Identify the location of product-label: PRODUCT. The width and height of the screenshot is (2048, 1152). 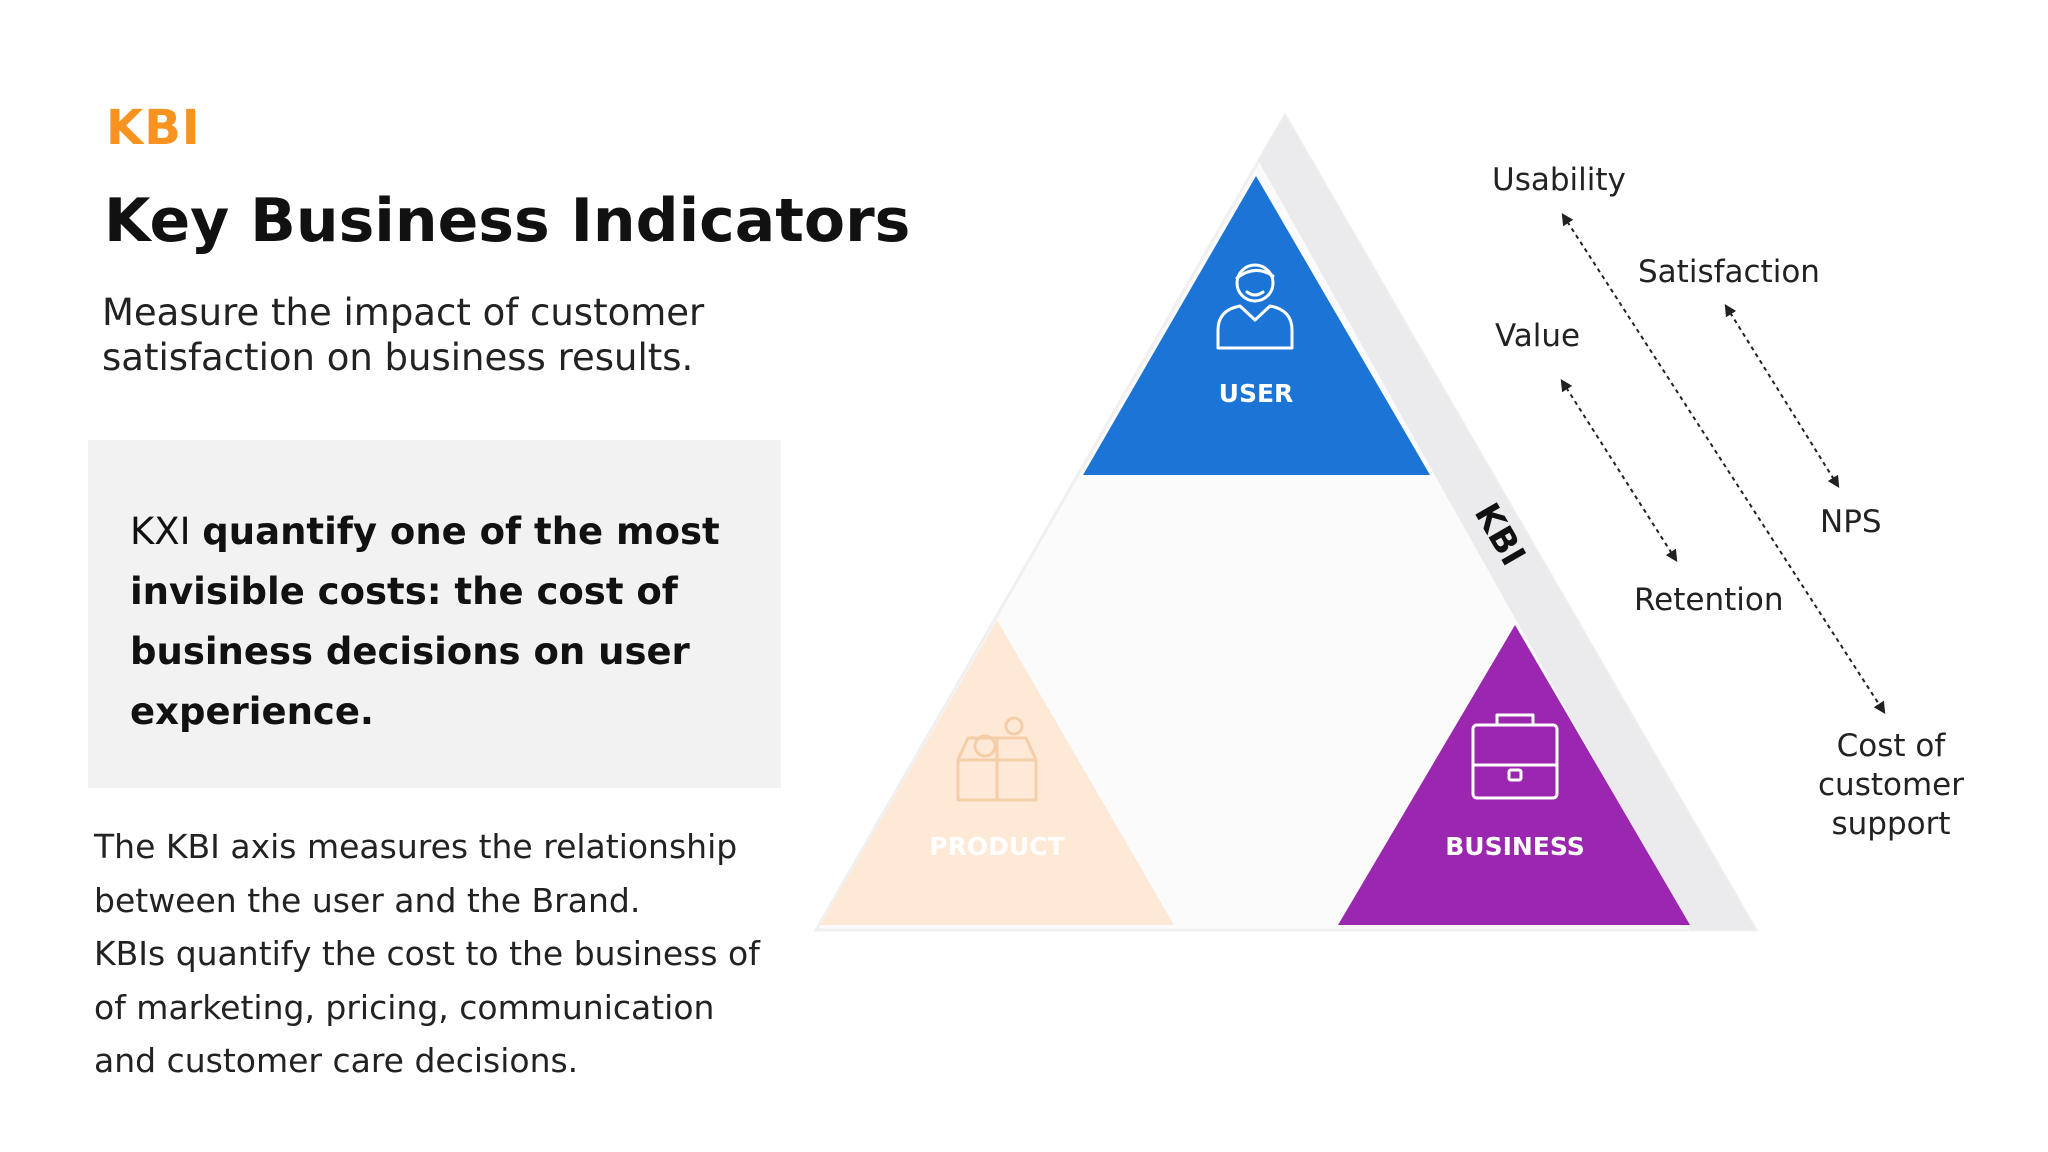
(996, 846).